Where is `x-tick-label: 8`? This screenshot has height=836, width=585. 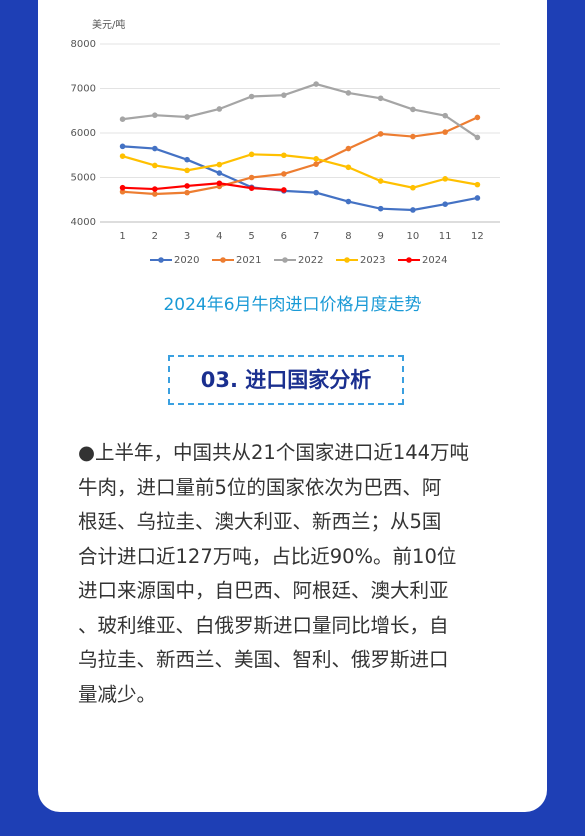 x-tick-label: 8 is located at coordinates (348, 236).